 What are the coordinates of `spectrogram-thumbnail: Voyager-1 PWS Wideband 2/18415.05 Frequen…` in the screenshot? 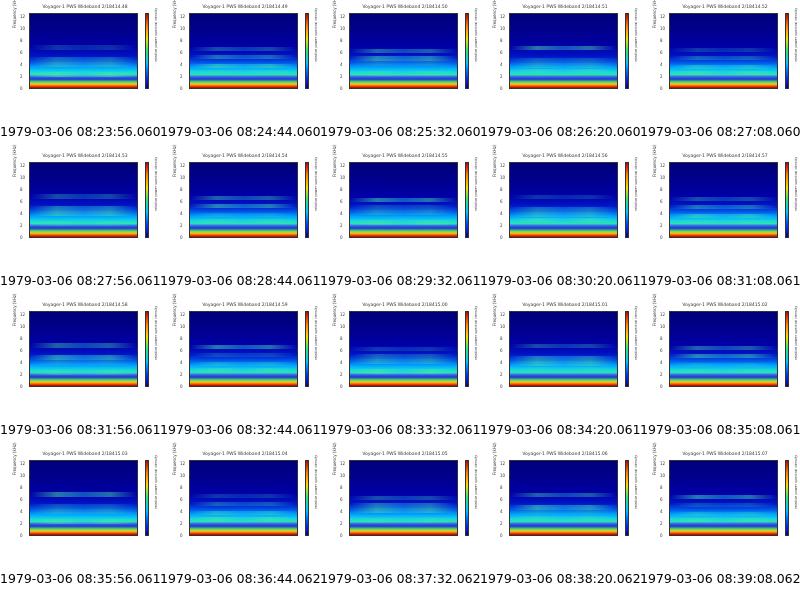 It's located at (403, 502).